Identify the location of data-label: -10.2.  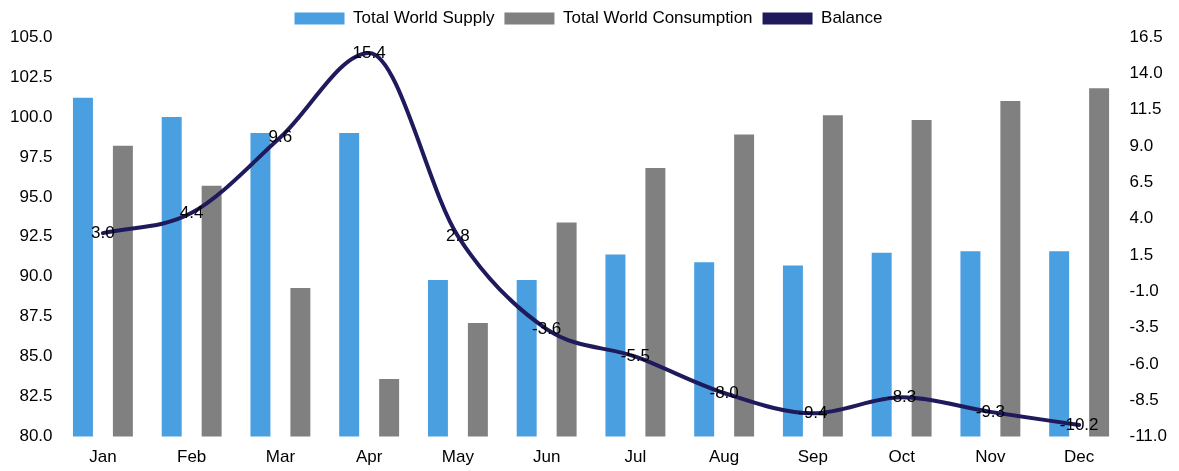
(1079, 424).